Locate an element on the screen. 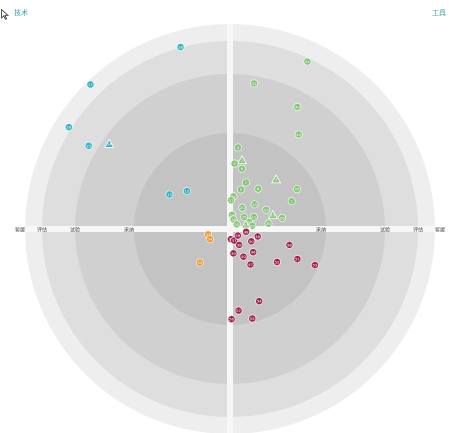 The height and width of the screenshot is (433, 450). blip-42: 42 is located at coordinates (254, 83).